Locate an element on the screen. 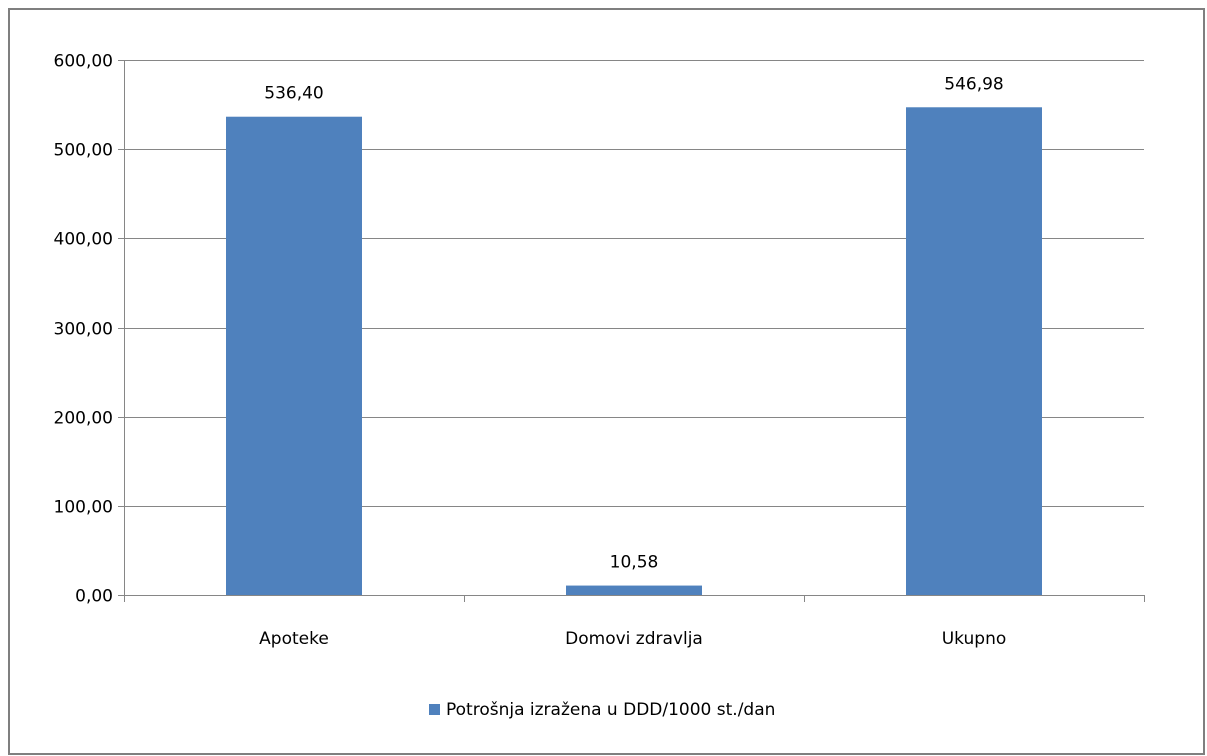  y-tick-label: 100,00 is located at coordinates (83, 508).